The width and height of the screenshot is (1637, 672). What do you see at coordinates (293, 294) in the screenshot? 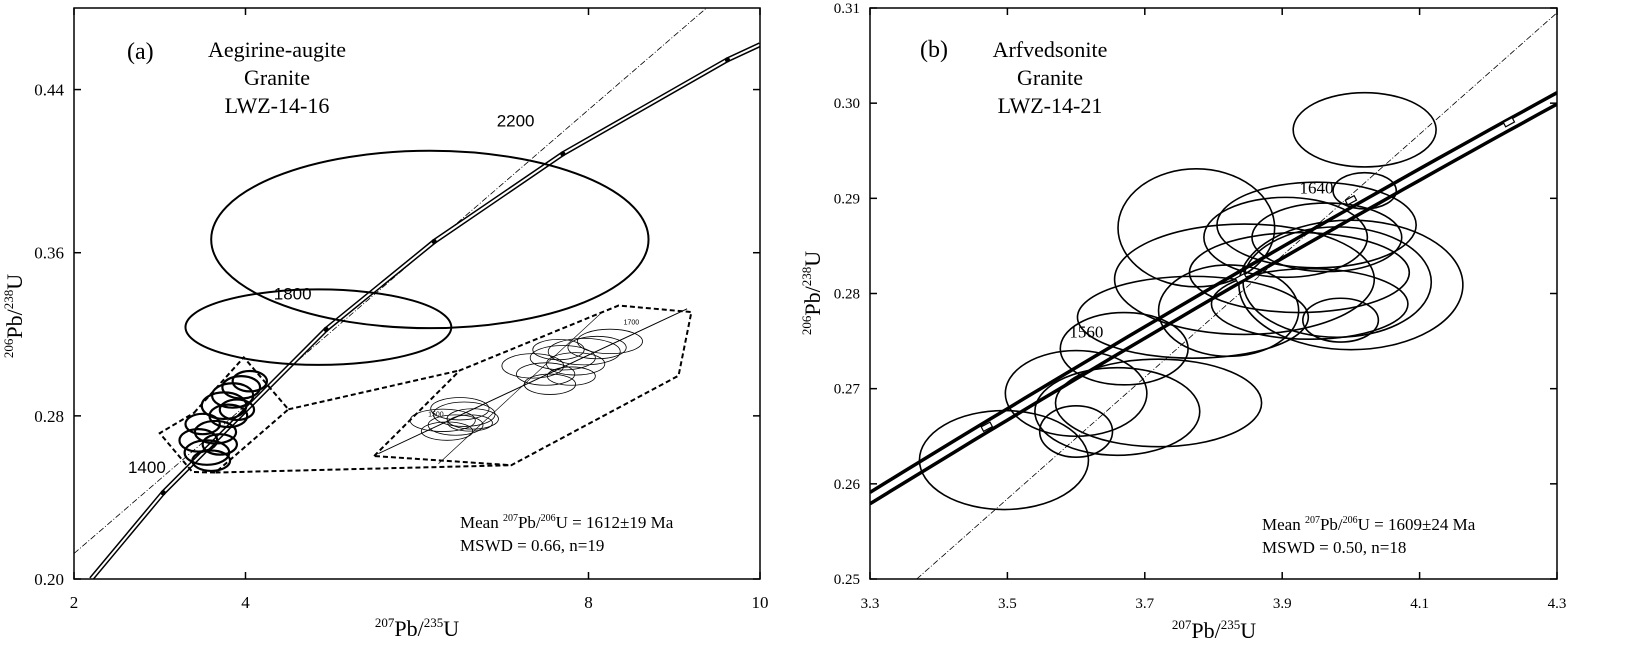
I see `panel-a-age-label-2: 1800` at bounding box center [293, 294].